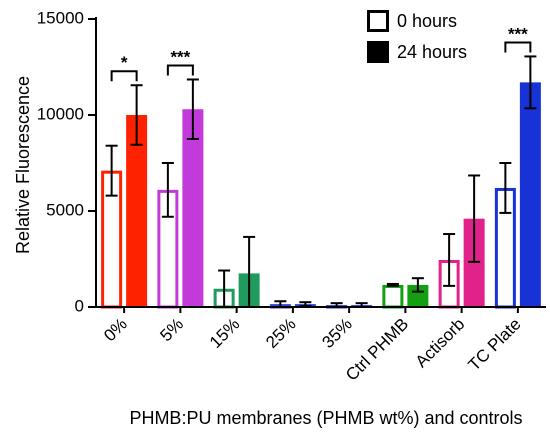 The image size is (550, 433). I want to click on x-tick-label-2: 15%, so click(224, 332).